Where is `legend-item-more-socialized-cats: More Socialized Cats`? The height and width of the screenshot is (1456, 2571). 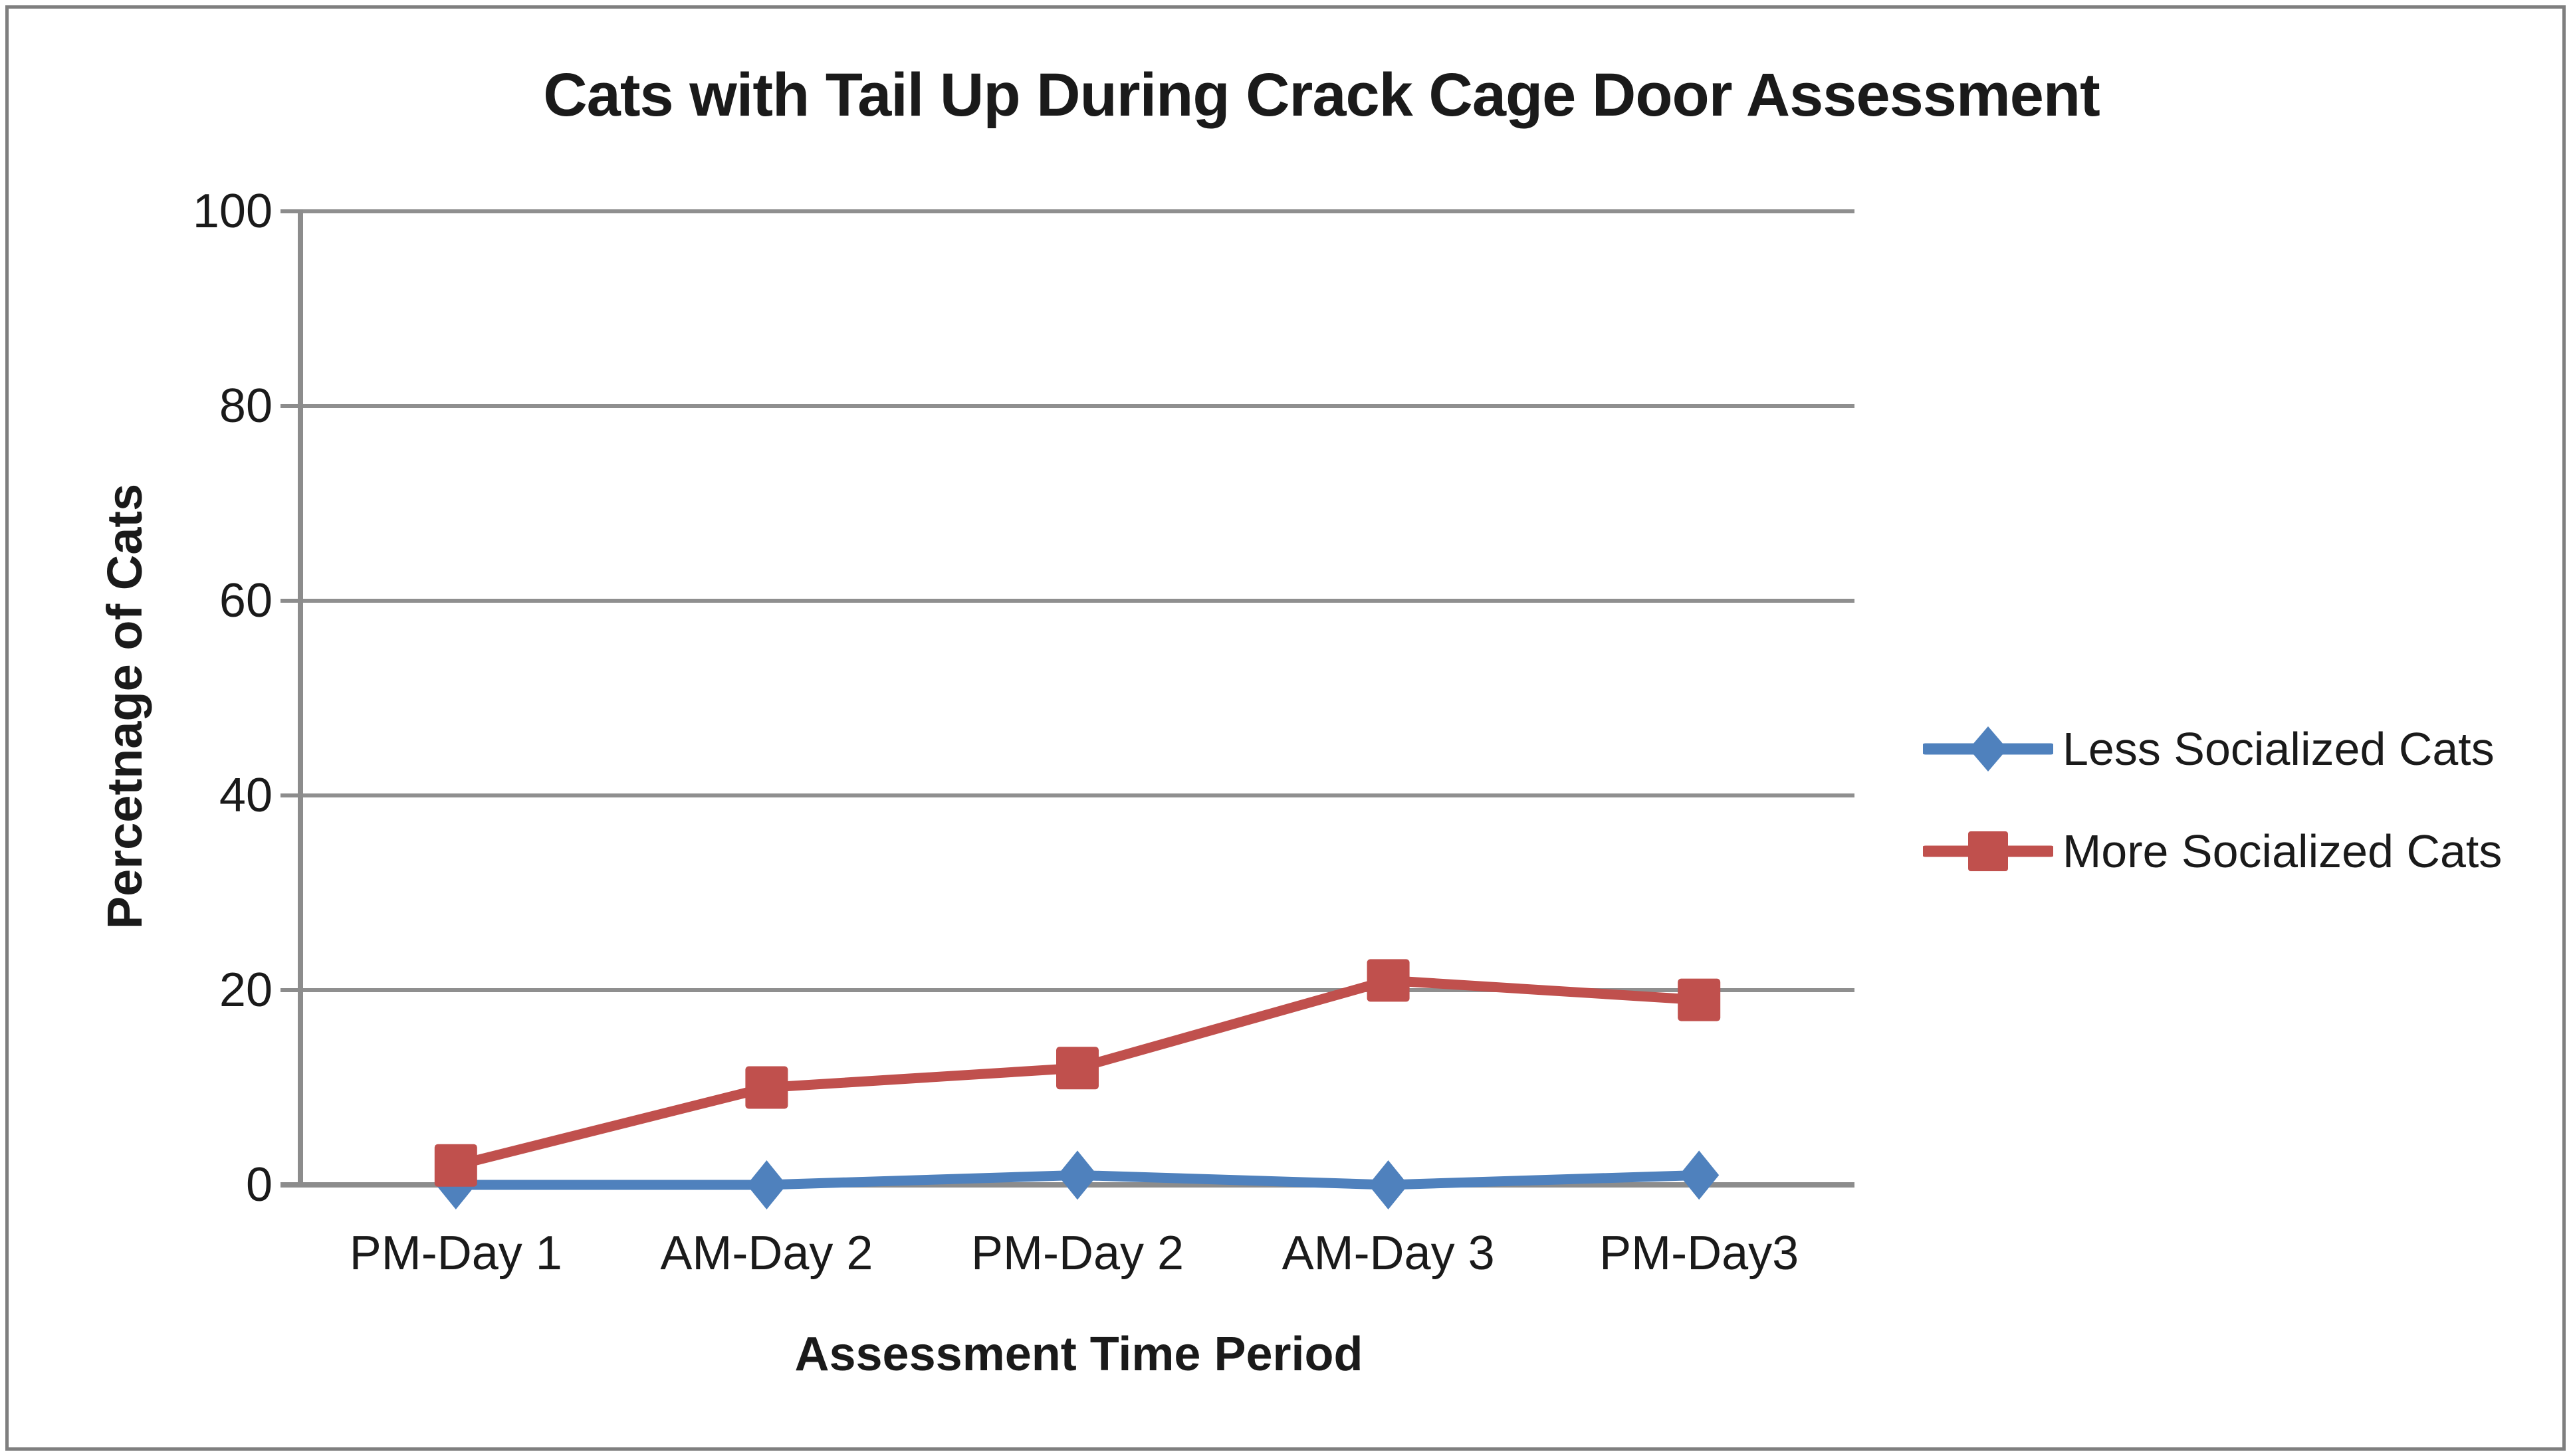 legend-item-more-socialized-cats: More Socialized Cats is located at coordinates (2212, 851).